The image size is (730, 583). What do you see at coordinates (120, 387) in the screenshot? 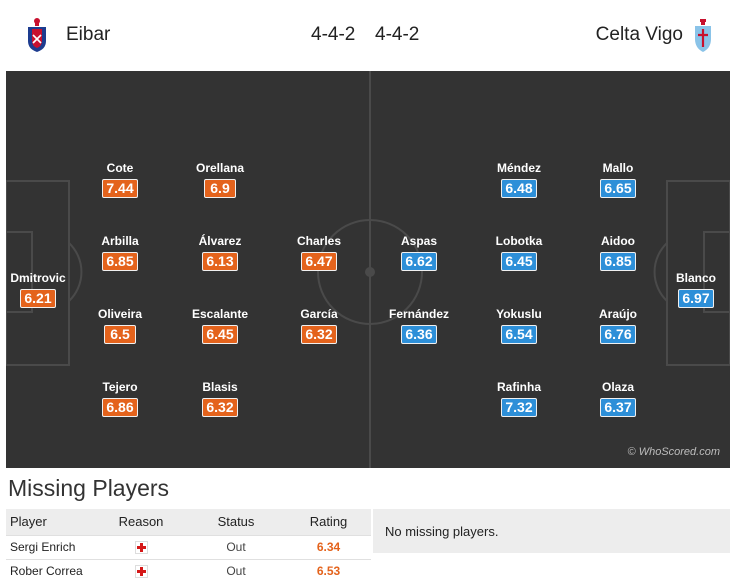
I see `player-name: Tejero` at bounding box center [120, 387].